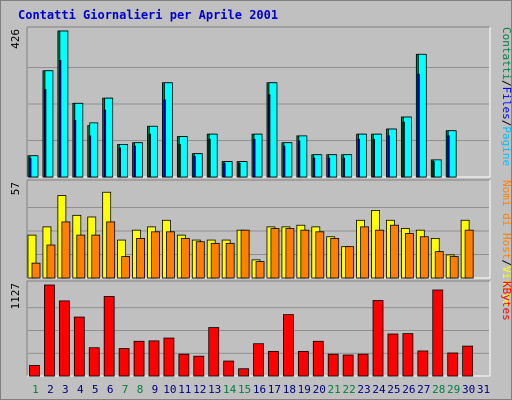  I want to click on x-tick-label: 29, so click(453, 389).